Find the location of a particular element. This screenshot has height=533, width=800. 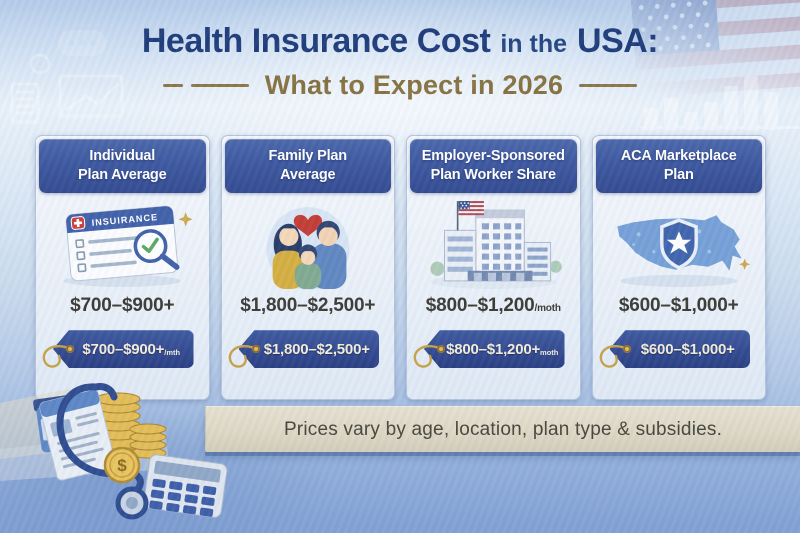

usa-map-shield-icon is located at coordinates (684, 251).